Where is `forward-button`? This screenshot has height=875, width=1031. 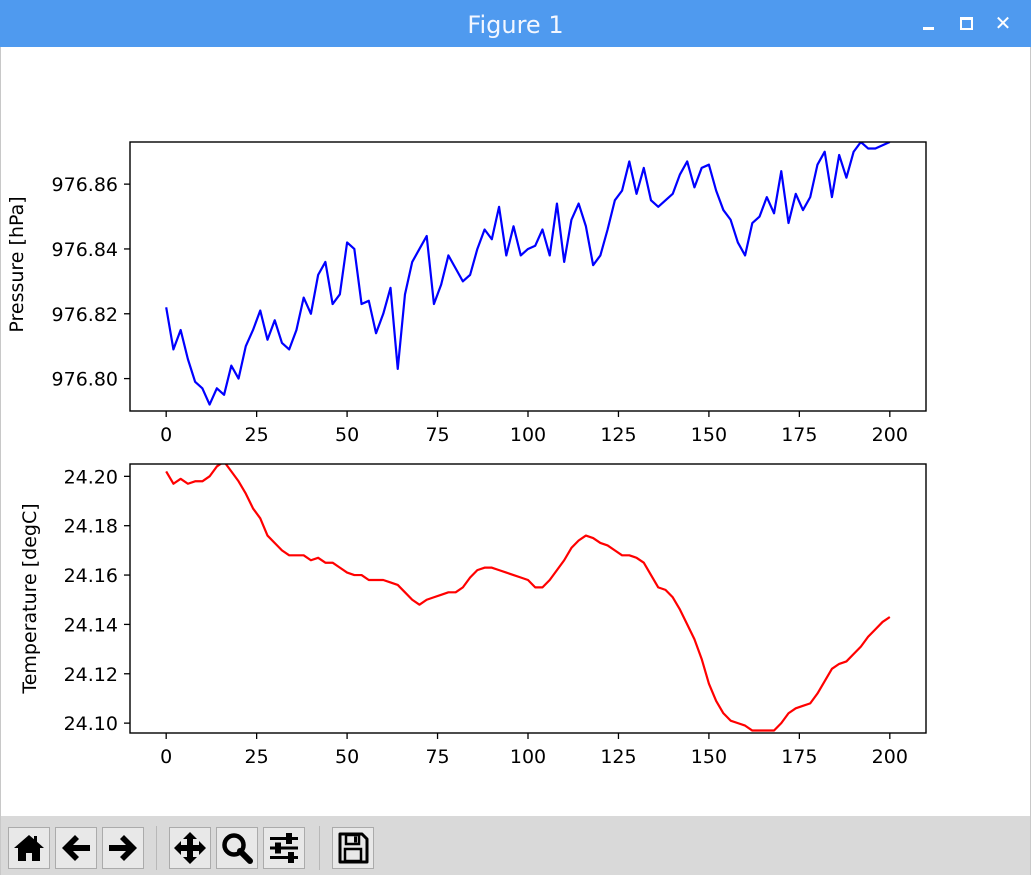 forward-button is located at coordinates (123, 848).